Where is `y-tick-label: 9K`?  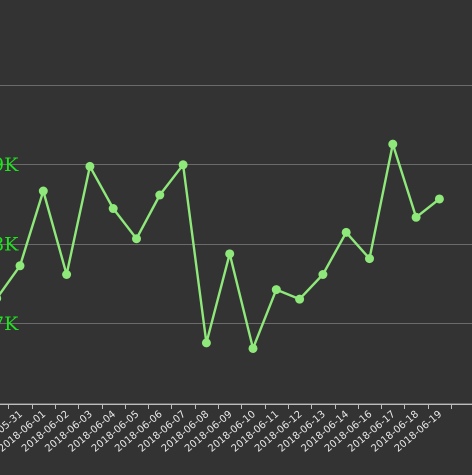
y-tick-label: 9K is located at coordinates (9, 165).